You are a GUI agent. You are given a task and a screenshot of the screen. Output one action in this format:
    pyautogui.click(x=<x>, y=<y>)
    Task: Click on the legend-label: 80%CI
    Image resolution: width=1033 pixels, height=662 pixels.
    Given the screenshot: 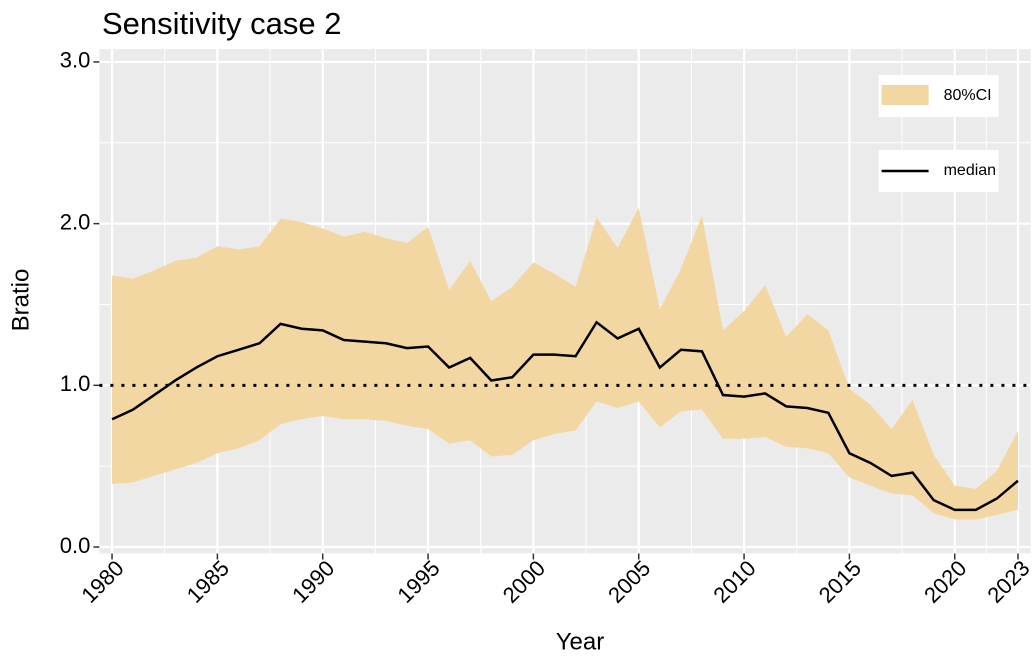 What is the action you would take?
    pyautogui.click(x=968, y=95)
    